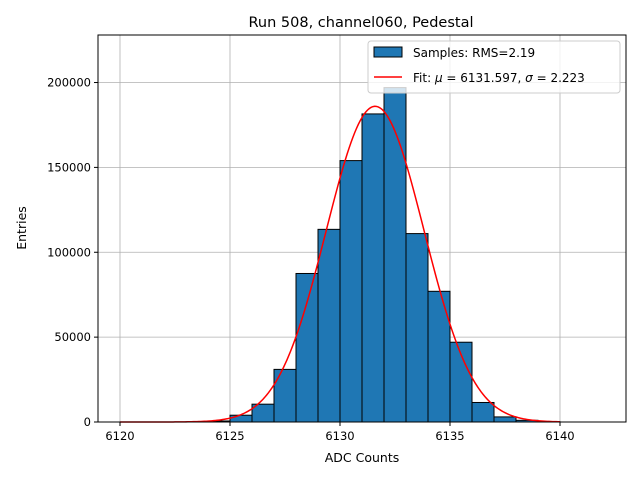 The height and width of the screenshot is (480, 640). What do you see at coordinates (69, 83) in the screenshot?
I see `y-tick-label-4: 200000` at bounding box center [69, 83].